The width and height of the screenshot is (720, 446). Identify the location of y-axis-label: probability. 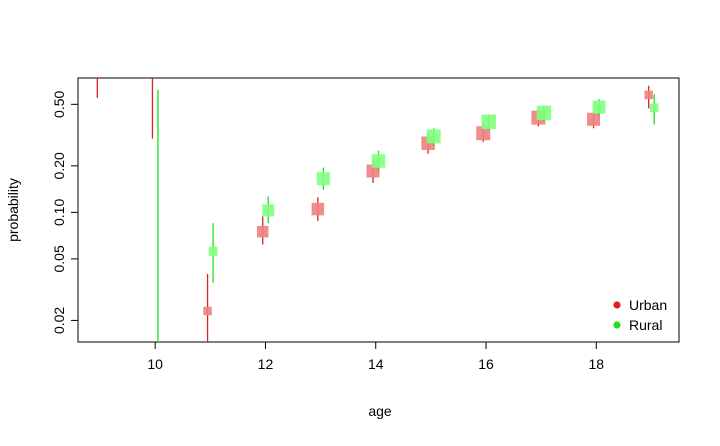
(13, 210).